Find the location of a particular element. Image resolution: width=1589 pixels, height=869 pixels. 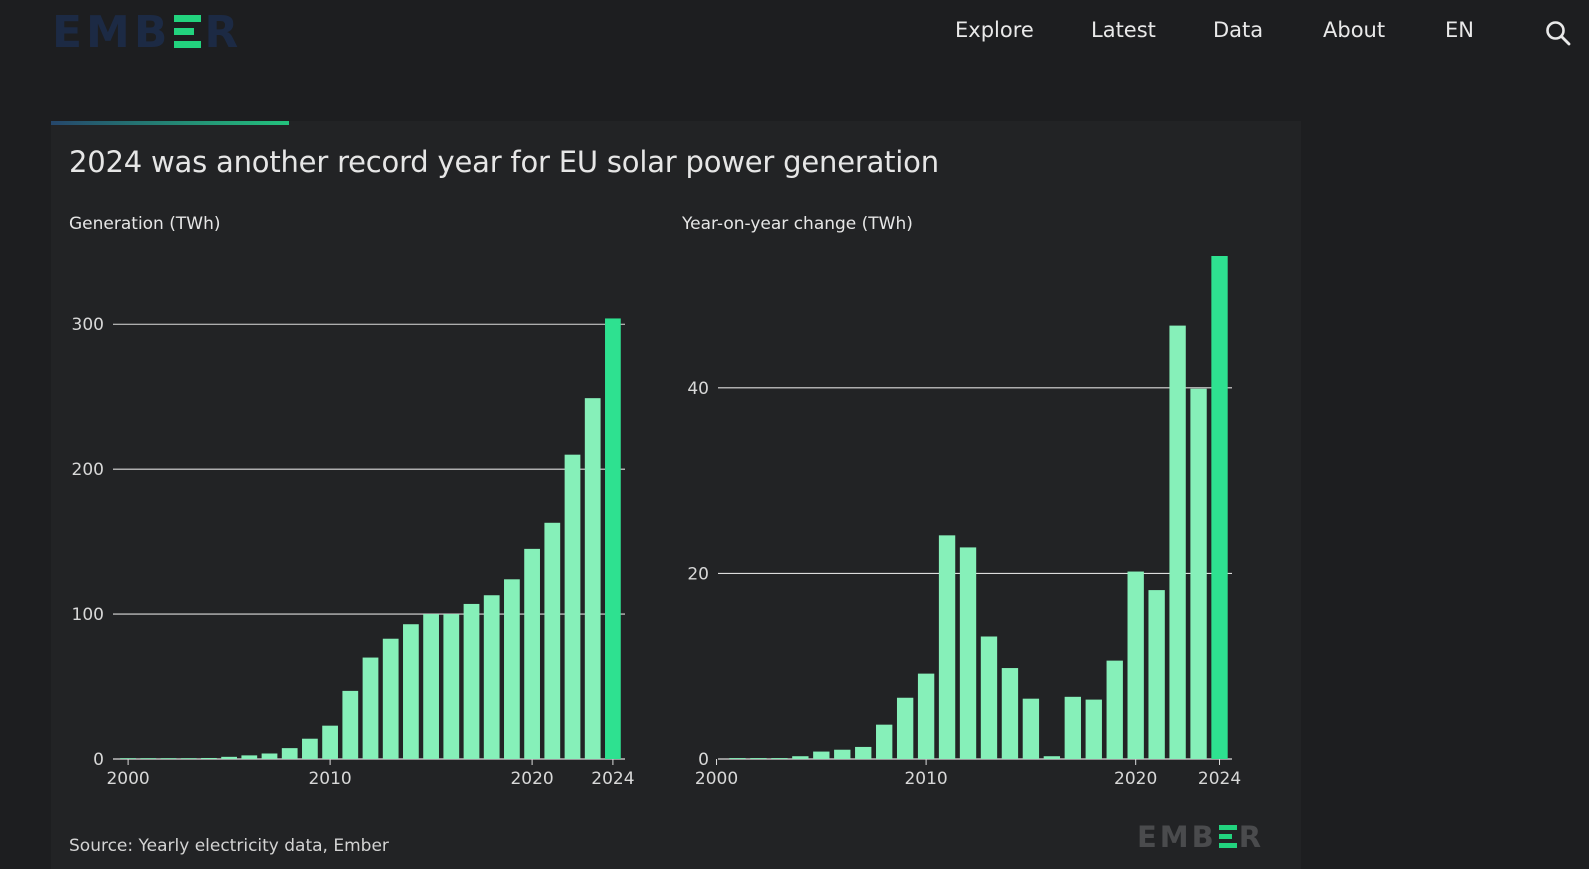

nav-latest: Latest is located at coordinates (1123, 30).